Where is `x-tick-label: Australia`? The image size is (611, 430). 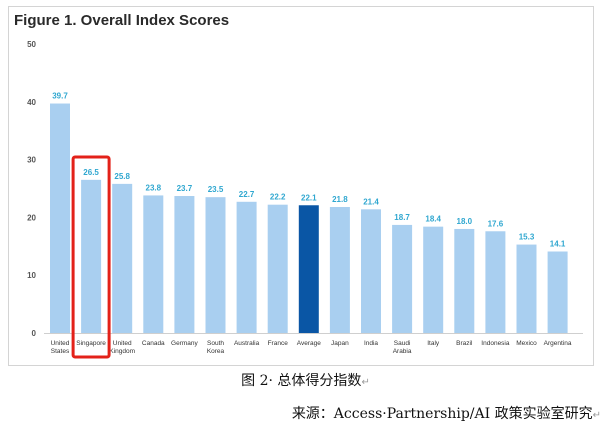
x-tick-label: Australia is located at coordinates (247, 343).